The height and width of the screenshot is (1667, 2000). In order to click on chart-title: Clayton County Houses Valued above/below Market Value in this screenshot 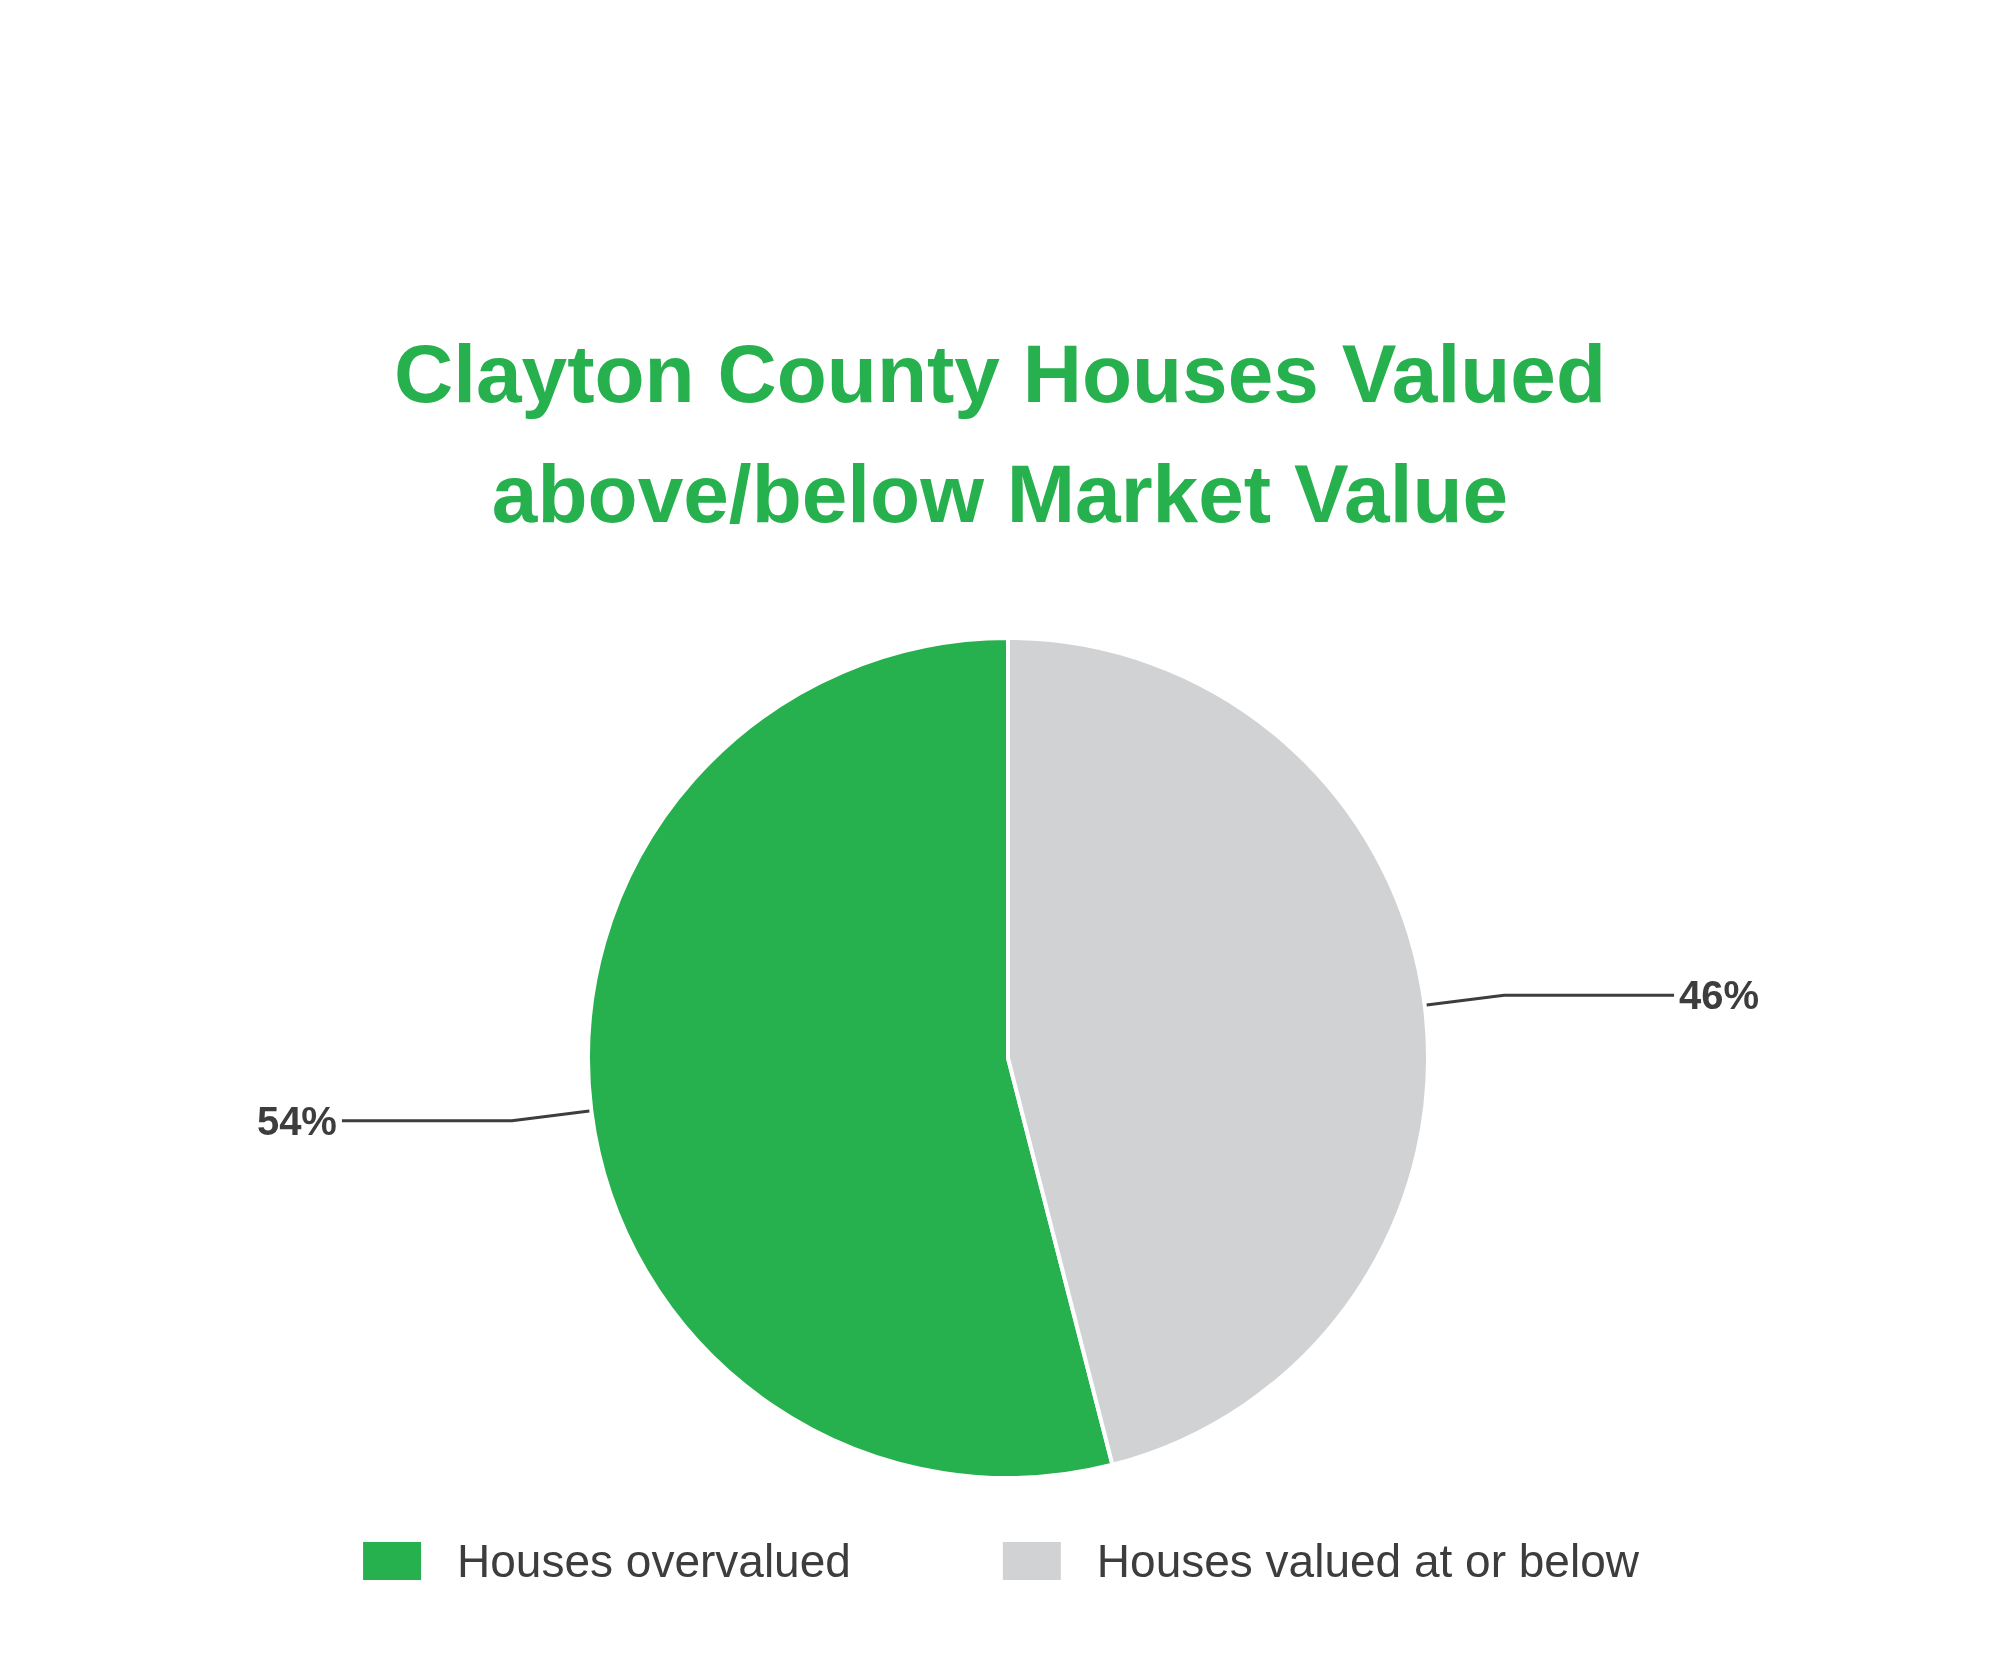, I will do `click(1000, 433)`.